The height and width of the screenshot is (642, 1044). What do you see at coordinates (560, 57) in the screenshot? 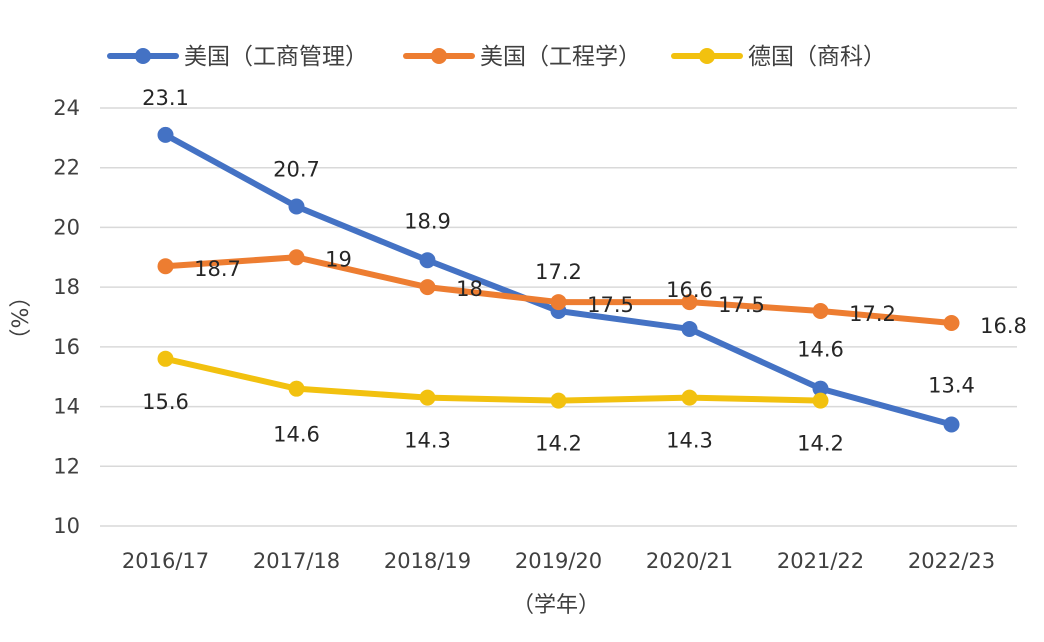
I see `legend-label-1: 美国（工程学）` at bounding box center [560, 57].